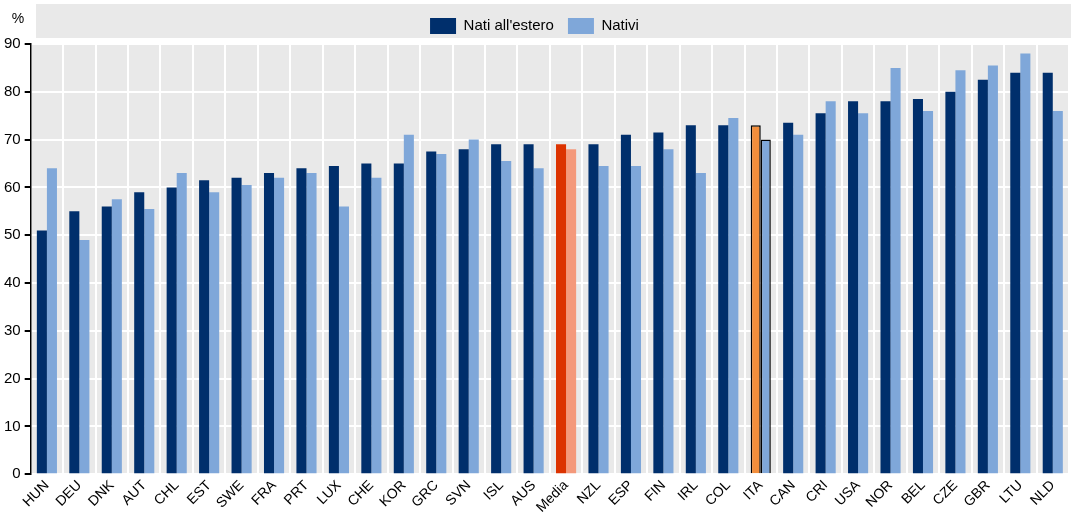 The width and height of the screenshot is (1071, 519). What do you see at coordinates (588, 491) in the screenshot?
I see `x-tick-label: NZL` at bounding box center [588, 491].